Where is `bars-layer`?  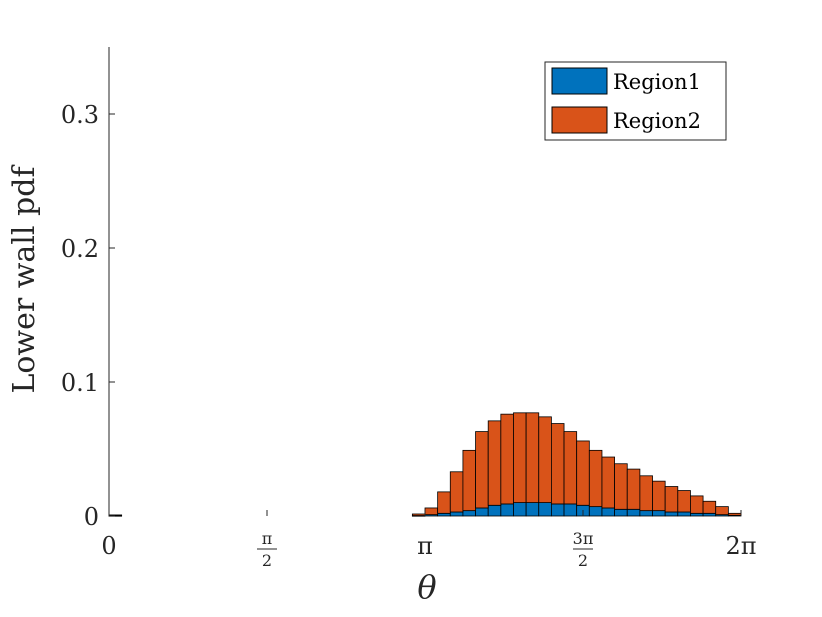
bars-layer is located at coordinates (425, 464).